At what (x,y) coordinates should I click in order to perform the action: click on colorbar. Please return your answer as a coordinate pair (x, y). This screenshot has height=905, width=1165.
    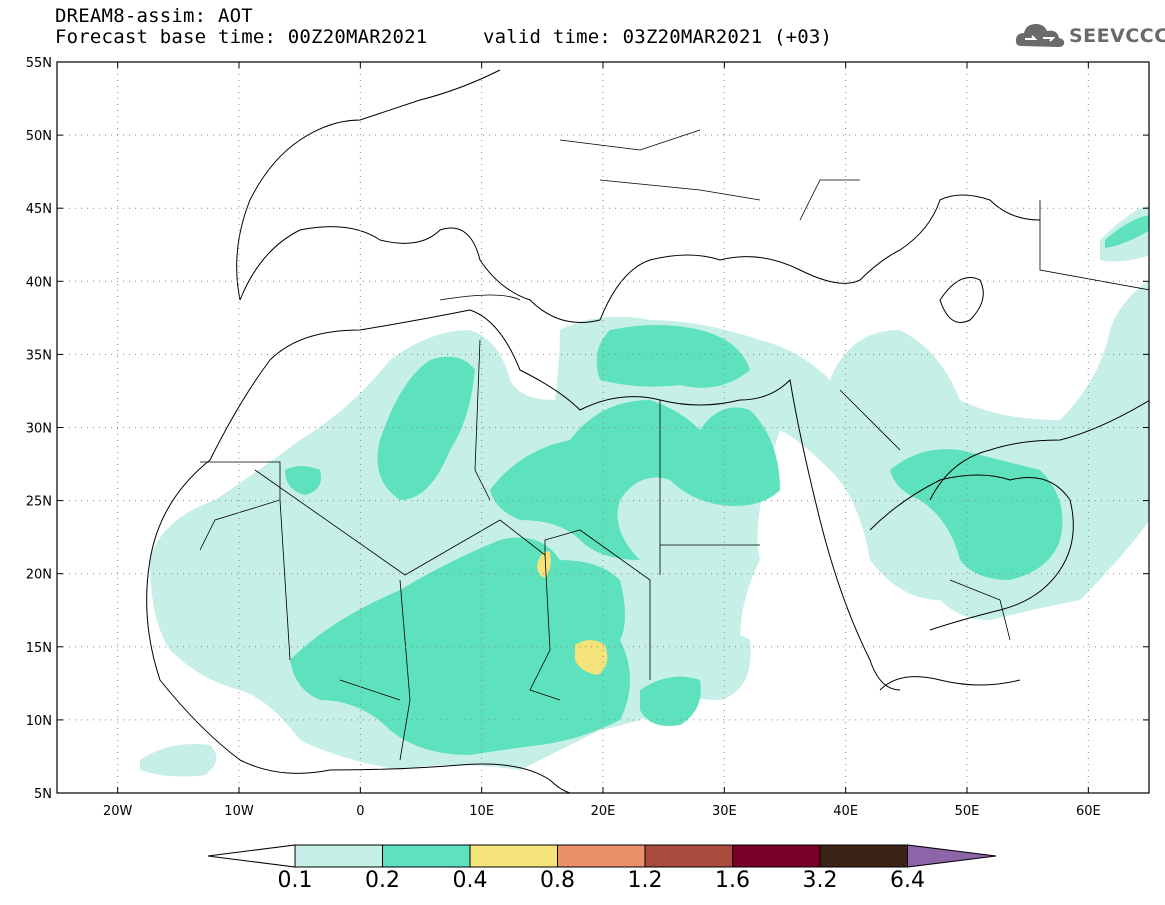
    Looking at the image, I should click on (602, 856).